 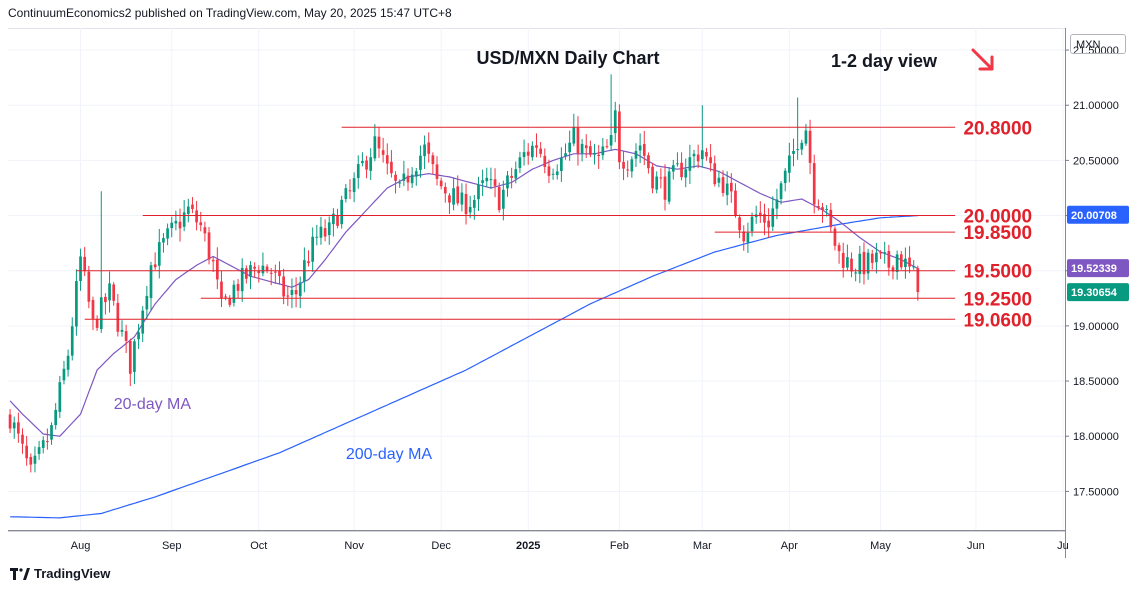 I want to click on level-label: 19.8500, so click(x=997, y=233).